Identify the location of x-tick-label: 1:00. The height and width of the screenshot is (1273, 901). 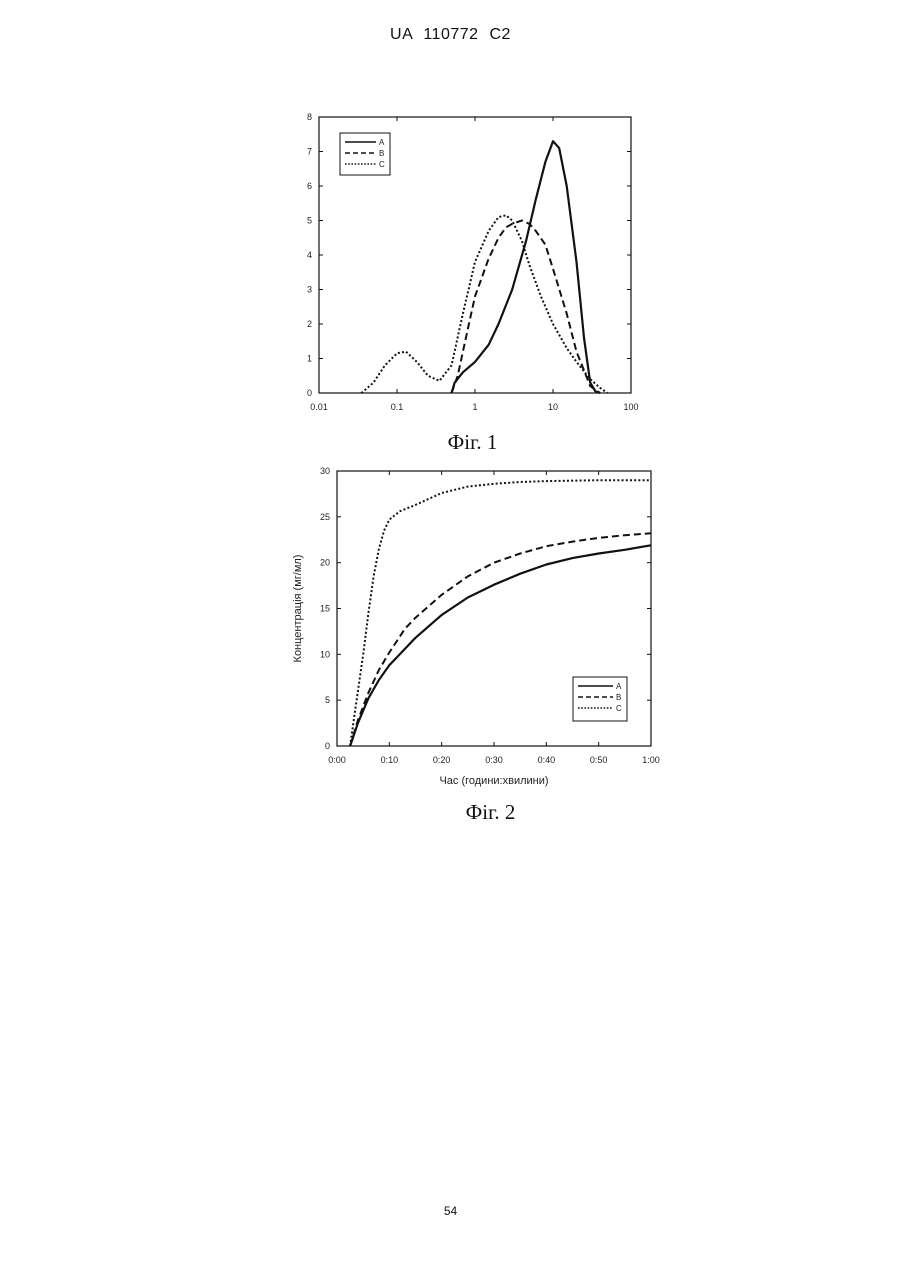
(651, 760).